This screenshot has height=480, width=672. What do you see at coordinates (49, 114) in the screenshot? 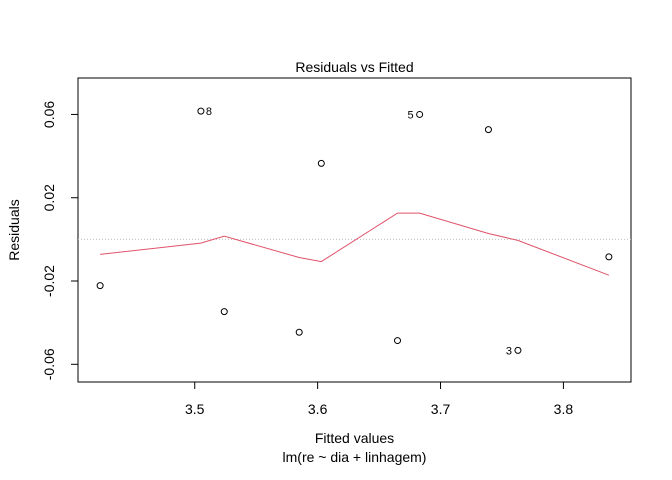
I see `y-tick-label: 0.06` at bounding box center [49, 114].